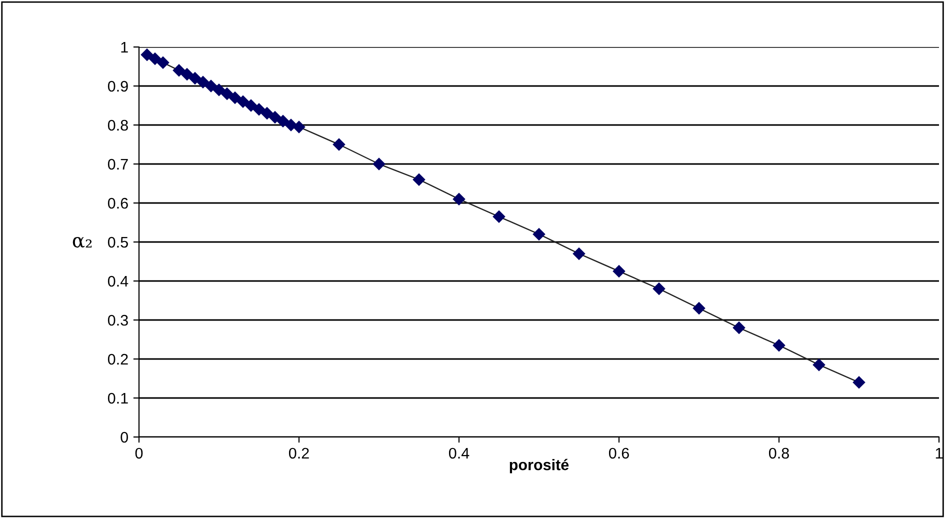 Image resolution: width=946 pixels, height=518 pixels. What do you see at coordinates (118, 242) in the screenshot?
I see `y-tick-label: 0.5` at bounding box center [118, 242].